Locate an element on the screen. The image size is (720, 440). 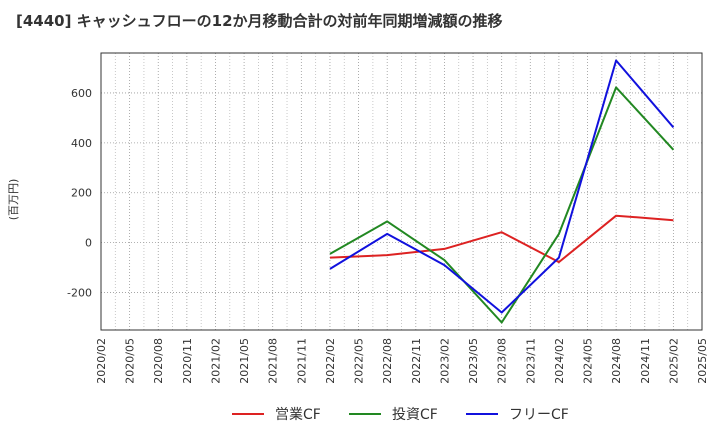
legend-label: 営業CF is located at coordinates (298, 415).